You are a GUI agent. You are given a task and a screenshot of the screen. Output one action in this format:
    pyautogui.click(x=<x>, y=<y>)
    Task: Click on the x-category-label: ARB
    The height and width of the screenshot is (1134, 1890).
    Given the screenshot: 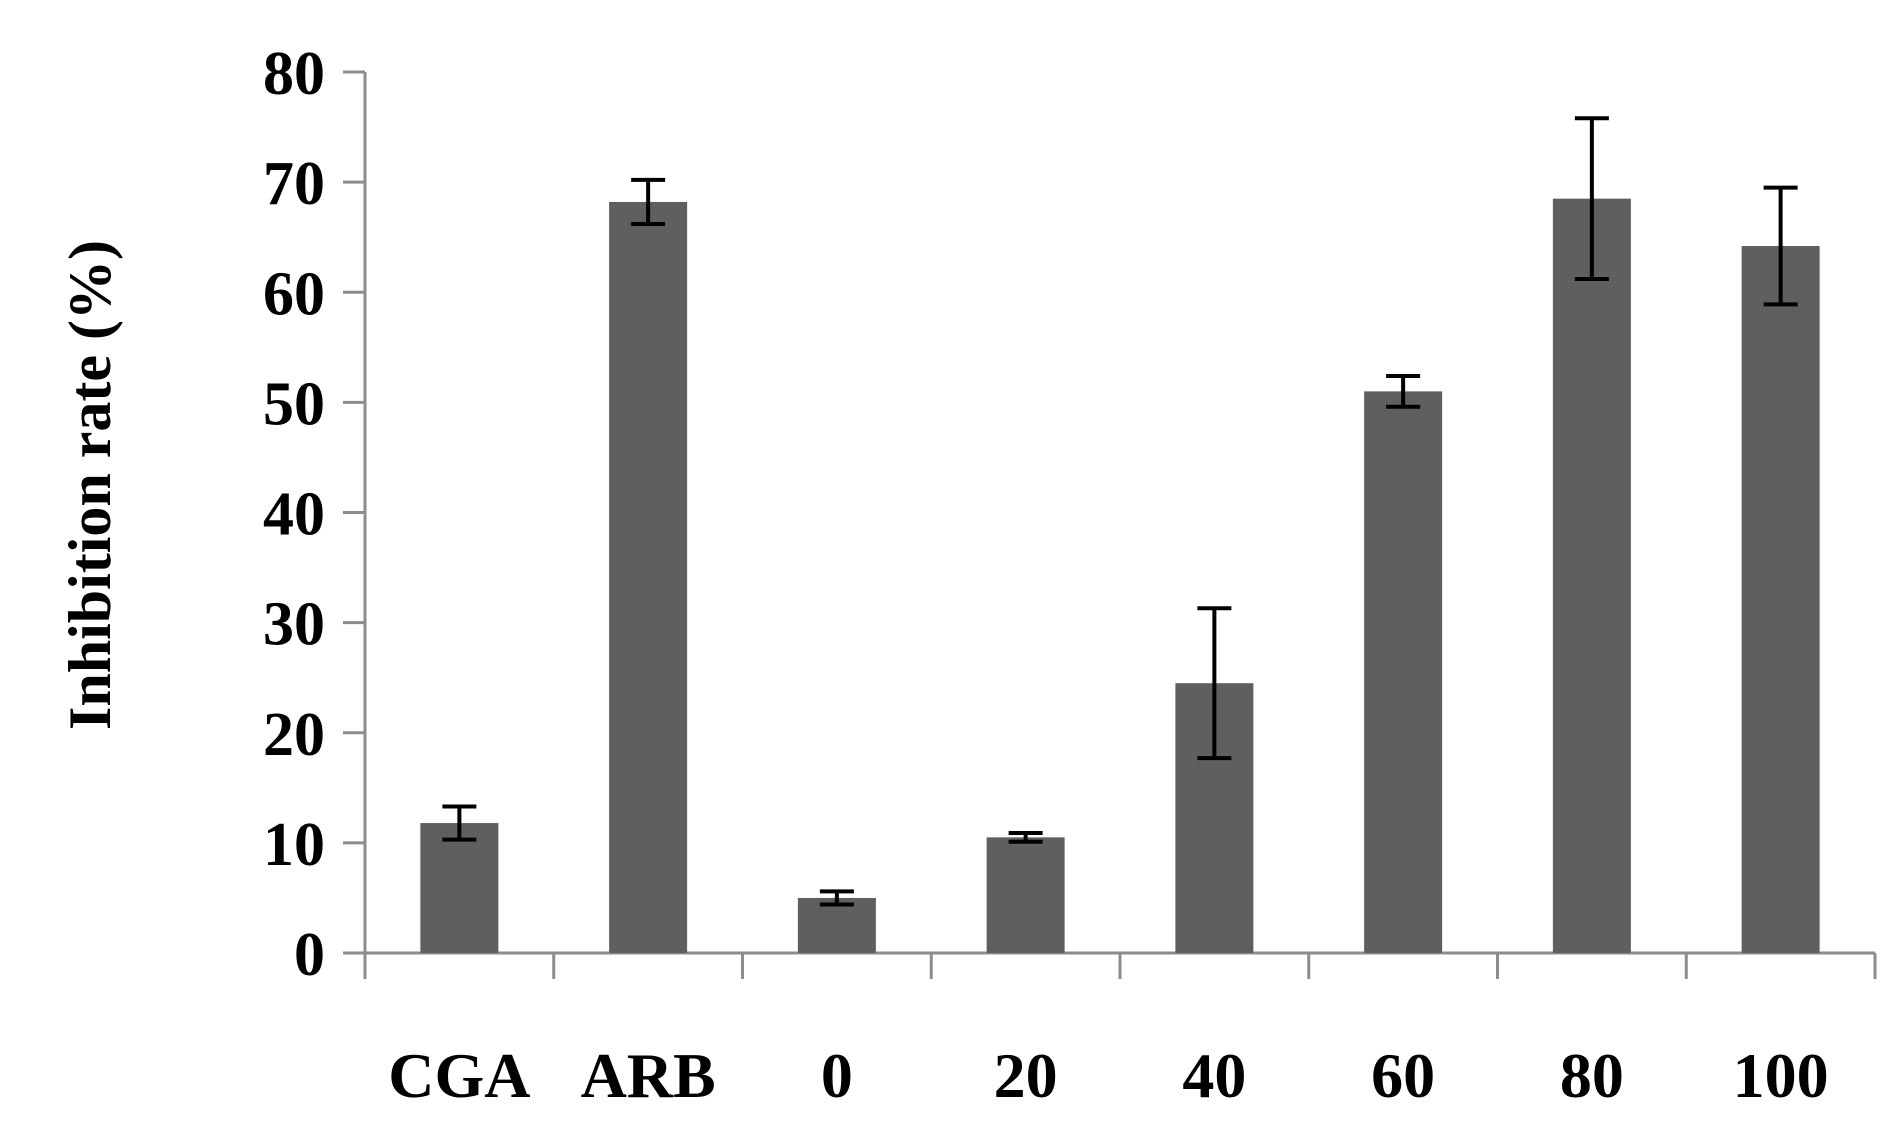 What is the action you would take?
    pyautogui.click(x=648, y=1075)
    